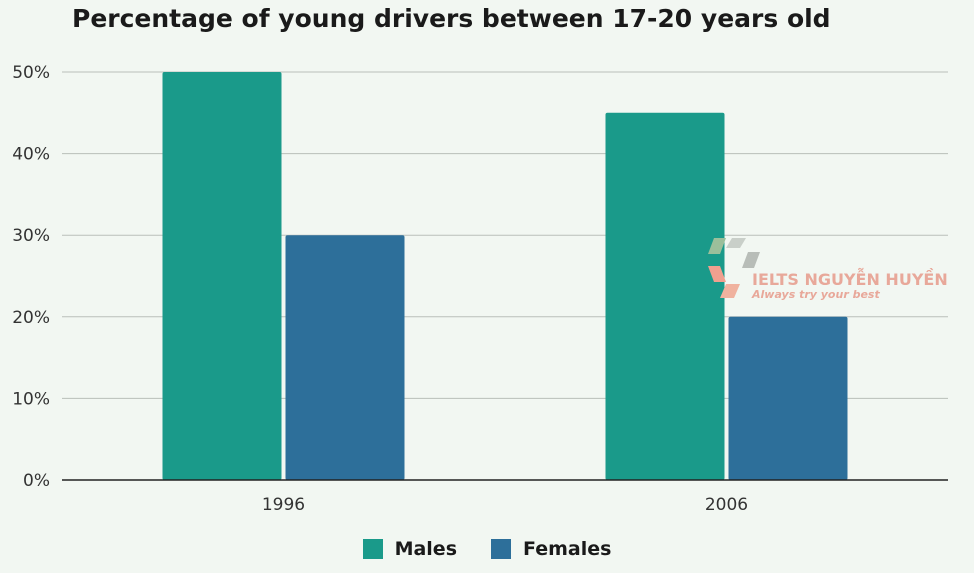 The image size is (974, 573). What do you see at coordinates (283, 505) in the screenshot?
I see `x-tick-label: 1996` at bounding box center [283, 505].